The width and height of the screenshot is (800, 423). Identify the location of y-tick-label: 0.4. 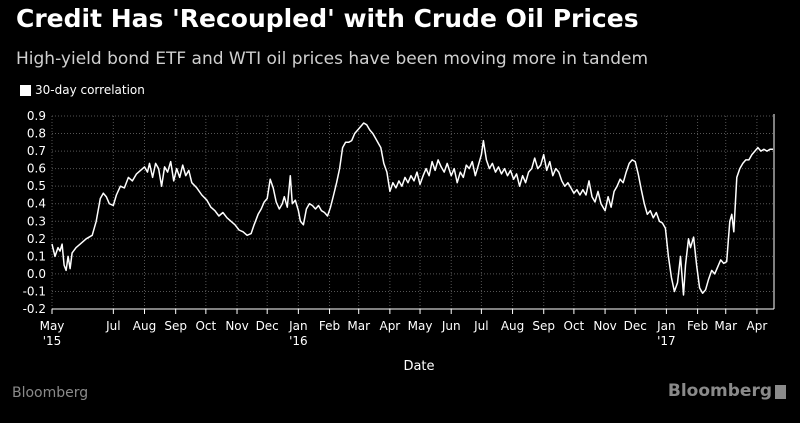
(36, 204).